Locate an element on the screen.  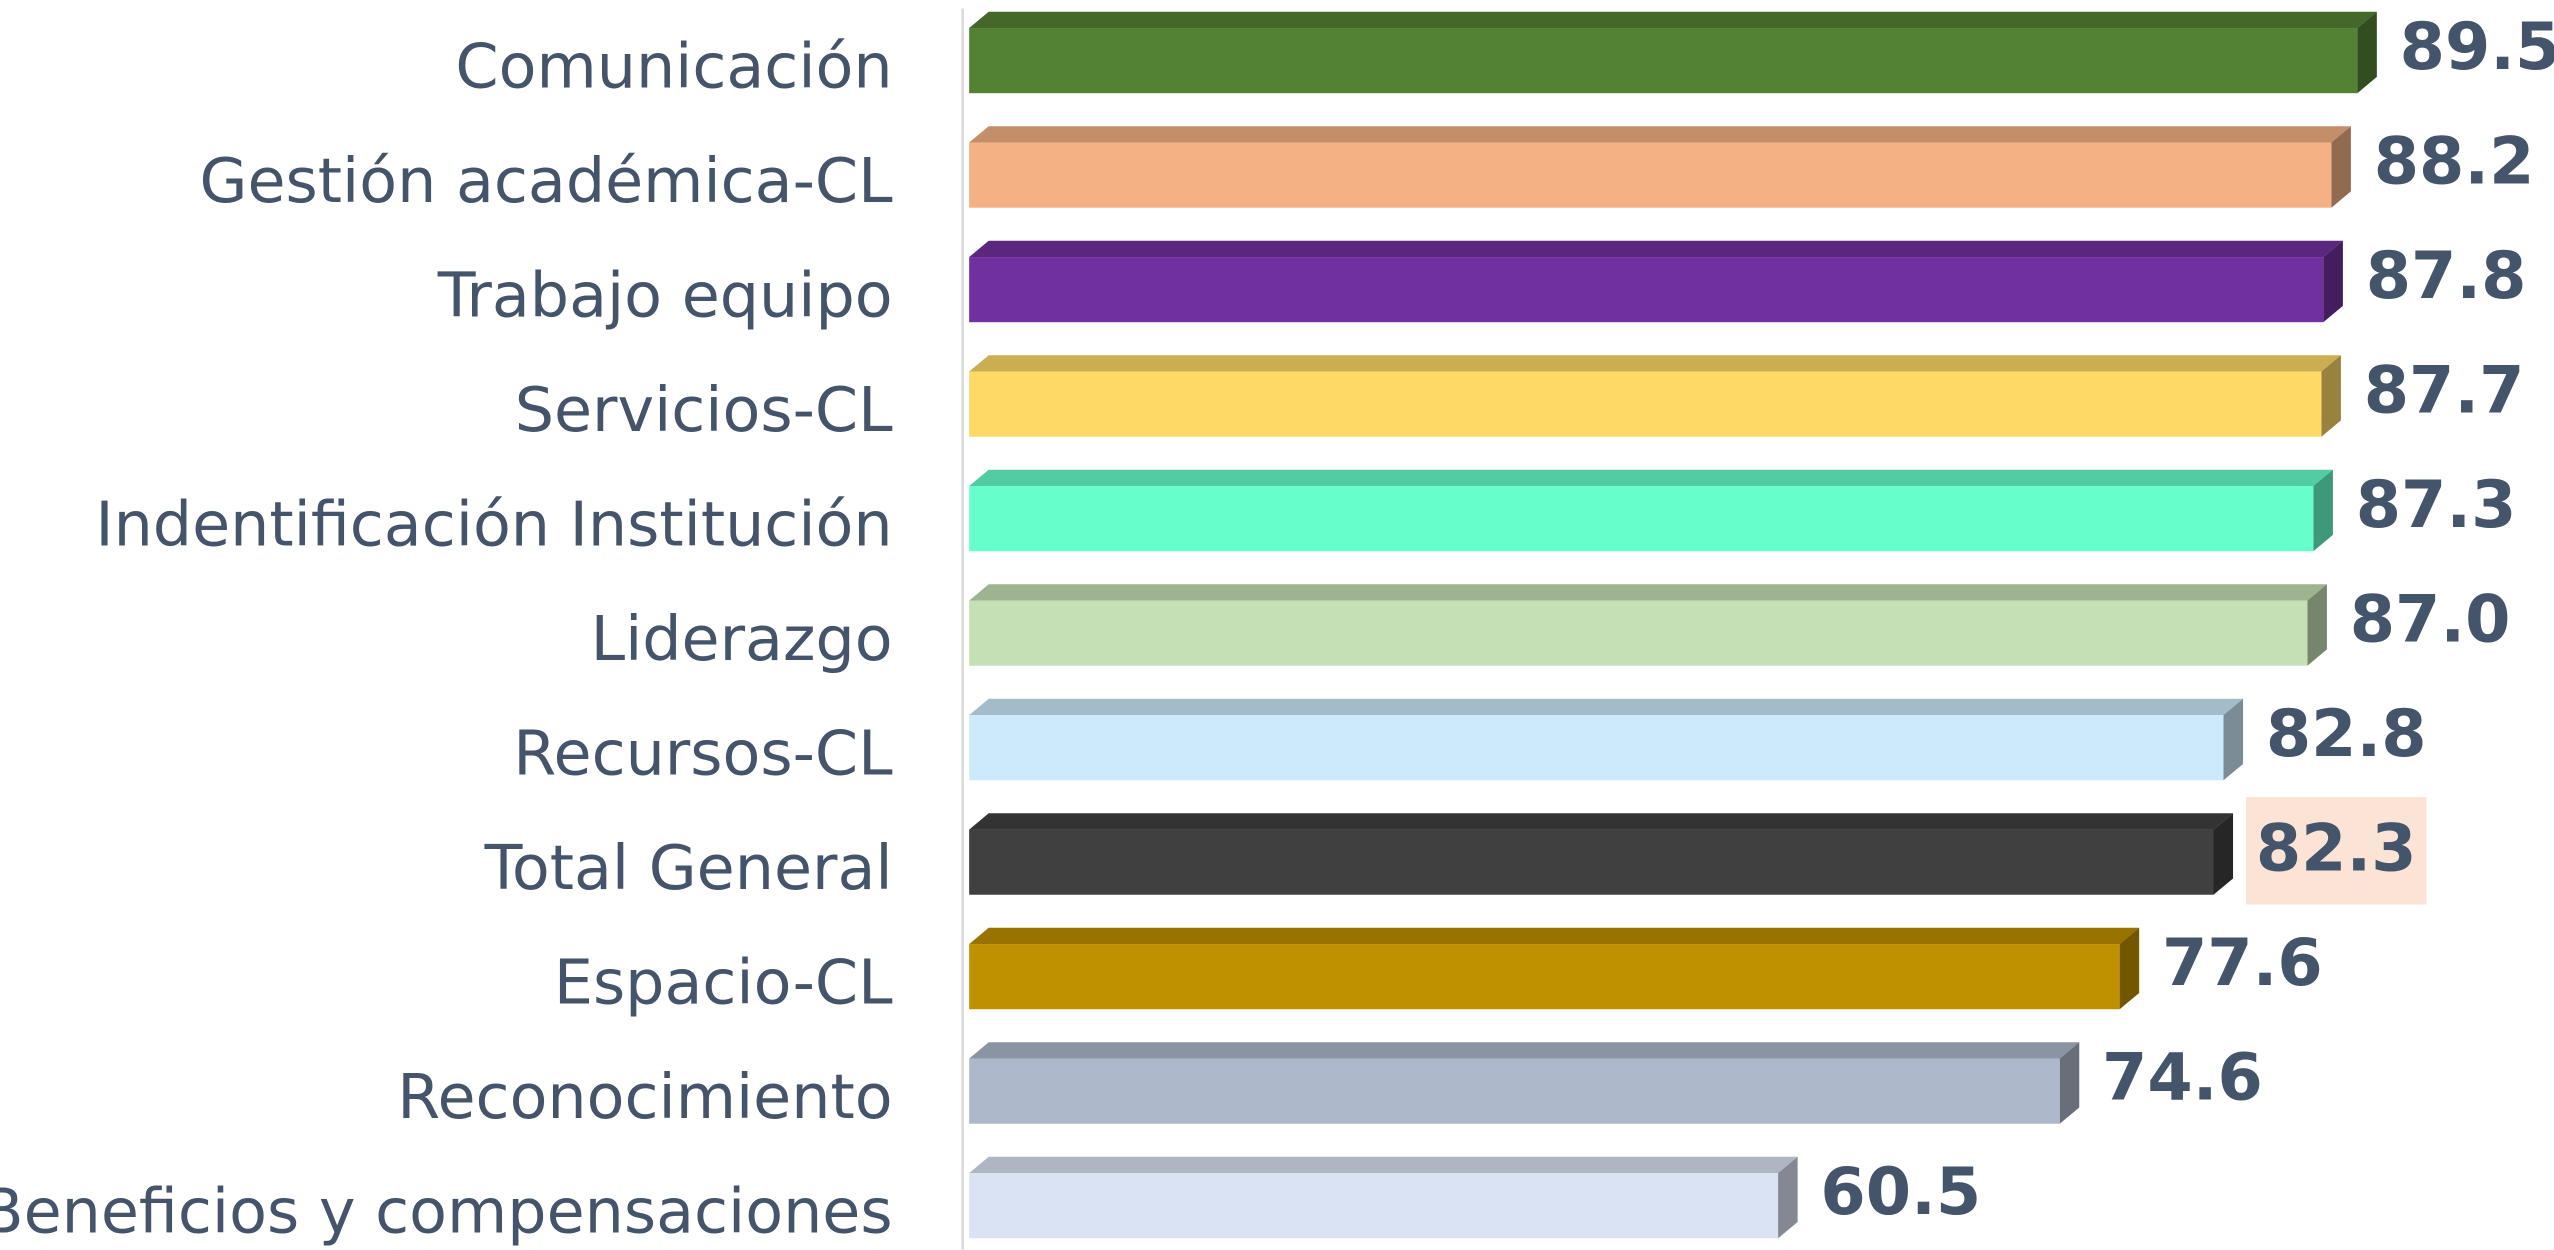
label-highlight is located at coordinates (2336, 851).